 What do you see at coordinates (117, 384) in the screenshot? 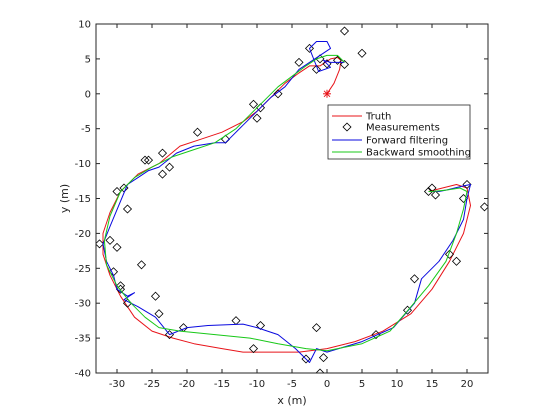
I see `x-tick-label: -30` at bounding box center [117, 384].